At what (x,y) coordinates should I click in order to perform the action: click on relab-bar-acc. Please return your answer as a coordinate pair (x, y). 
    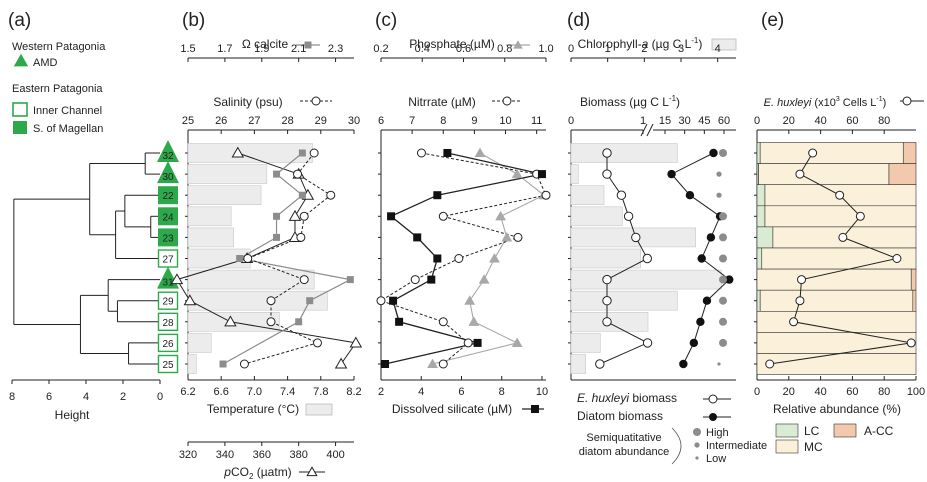
    Looking at the image, I should click on (914, 300).